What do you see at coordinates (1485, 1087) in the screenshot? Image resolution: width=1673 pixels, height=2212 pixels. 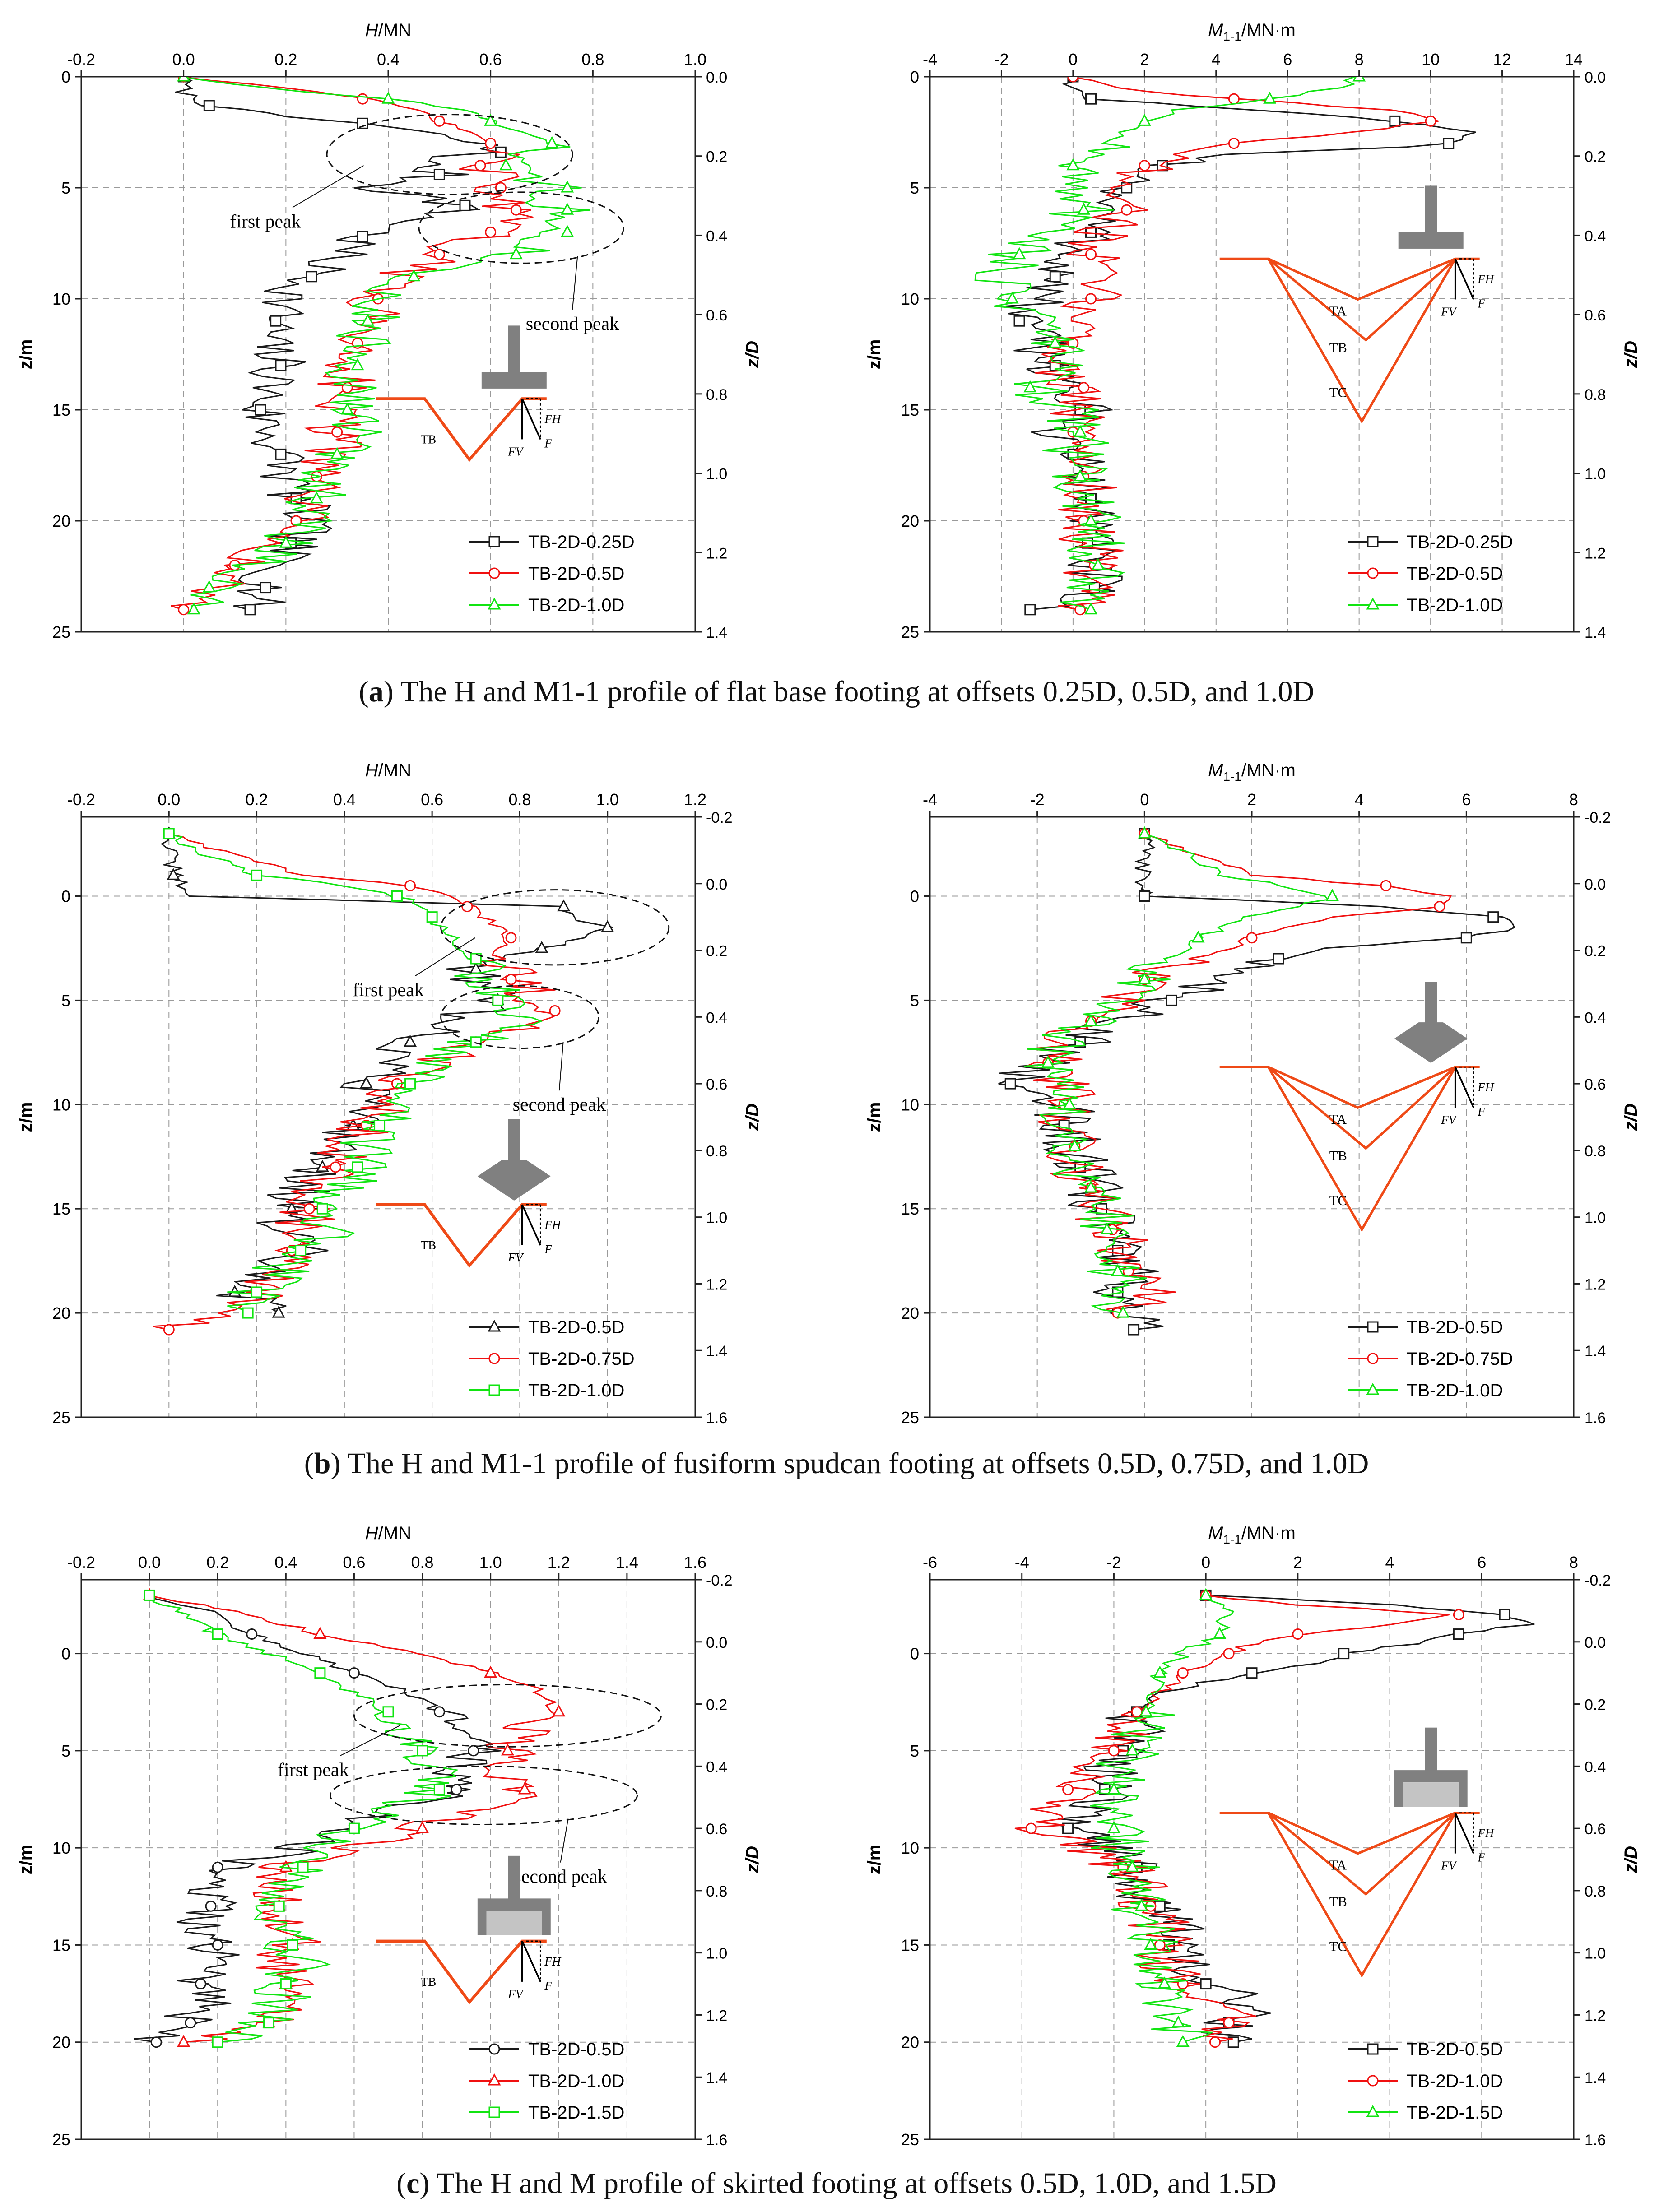 I see `c3-inset-label-fh: FH` at bounding box center [1485, 1087].